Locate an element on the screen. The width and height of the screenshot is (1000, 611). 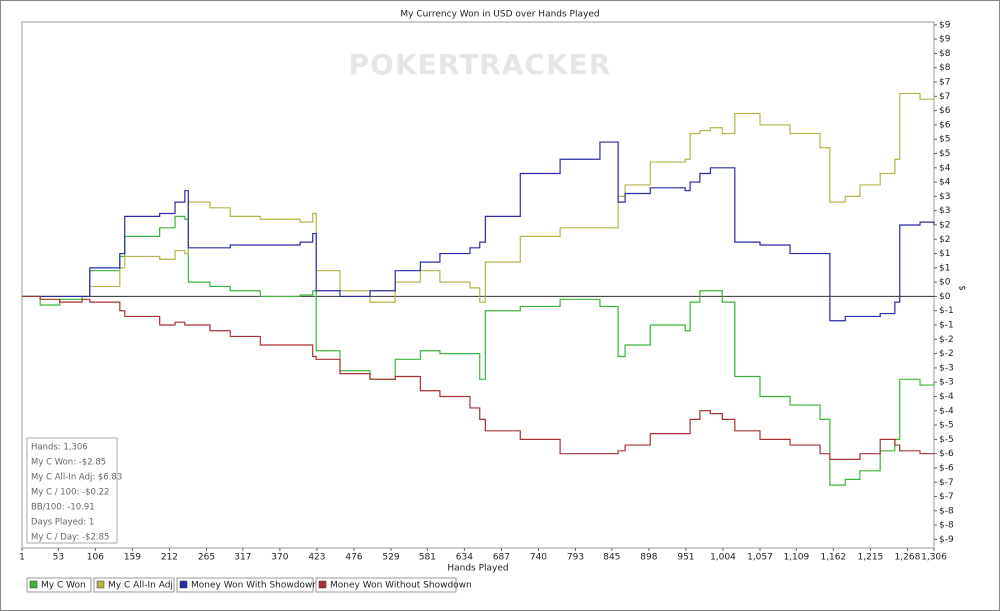
x-tick-label: 370 is located at coordinates (279, 558).